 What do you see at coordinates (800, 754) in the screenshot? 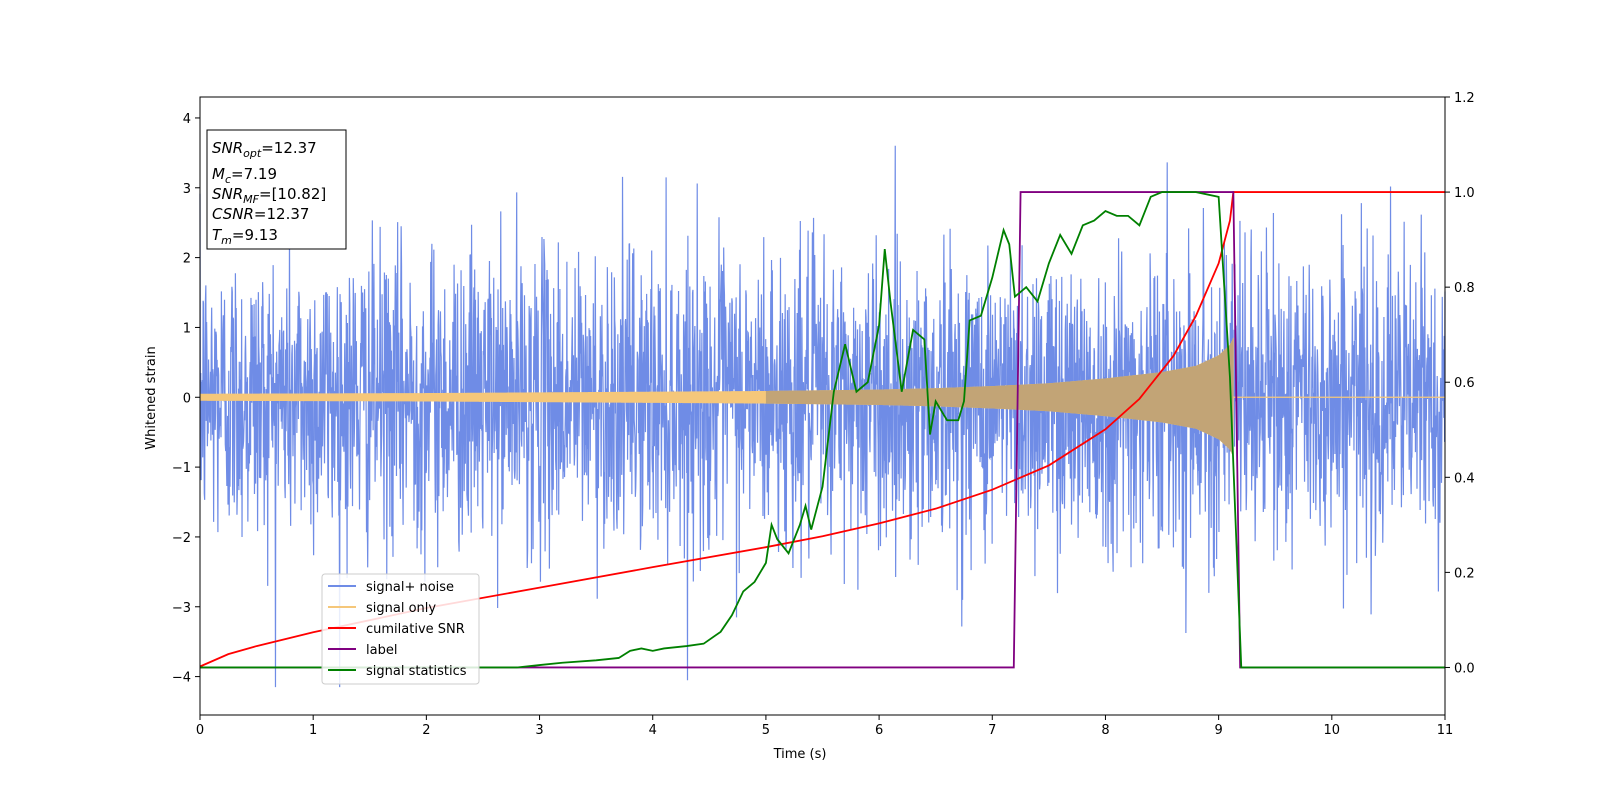
I see `x-axis-label: Time (s)` at bounding box center [800, 754].